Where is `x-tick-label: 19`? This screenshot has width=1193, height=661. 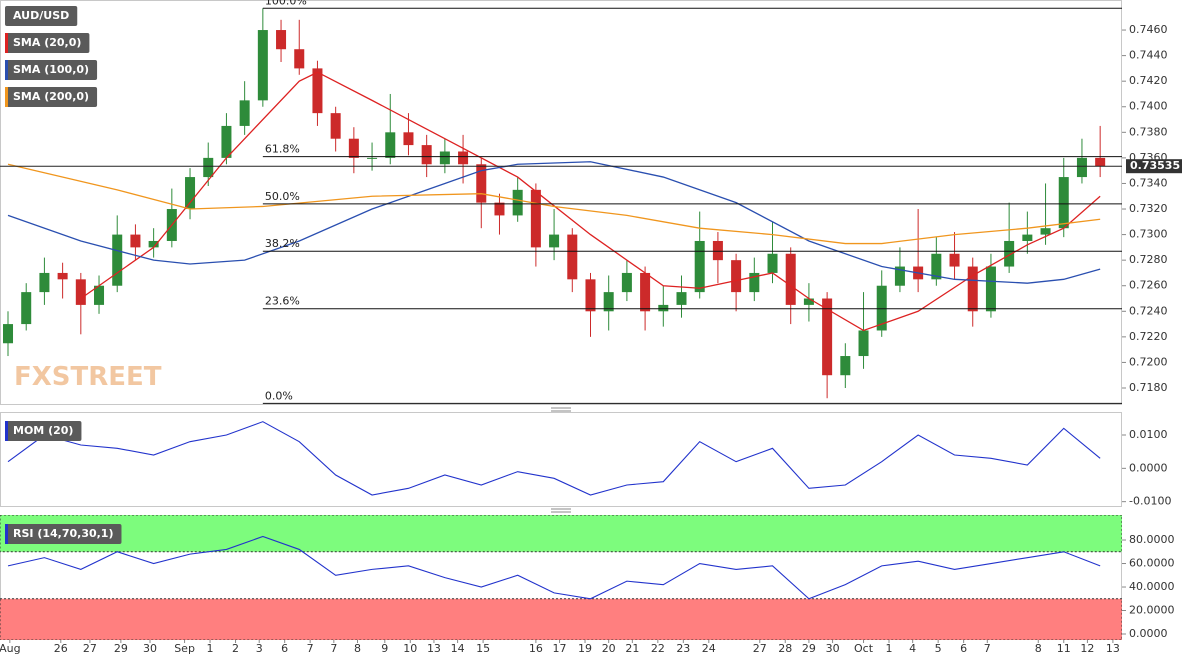
x-tick-label: 19 is located at coordinates (585, 648).